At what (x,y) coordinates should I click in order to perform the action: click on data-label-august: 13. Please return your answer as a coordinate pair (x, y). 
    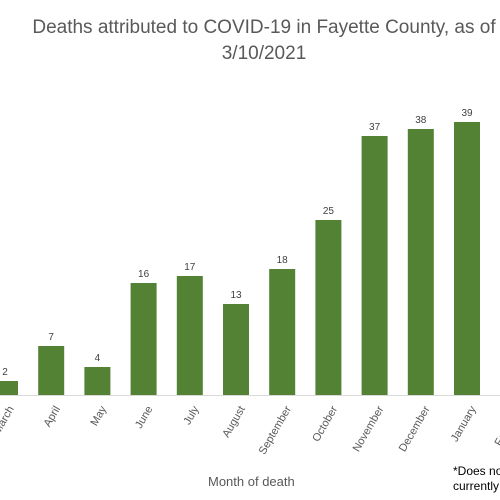
    Looking at the image, I should click on (236, 295).